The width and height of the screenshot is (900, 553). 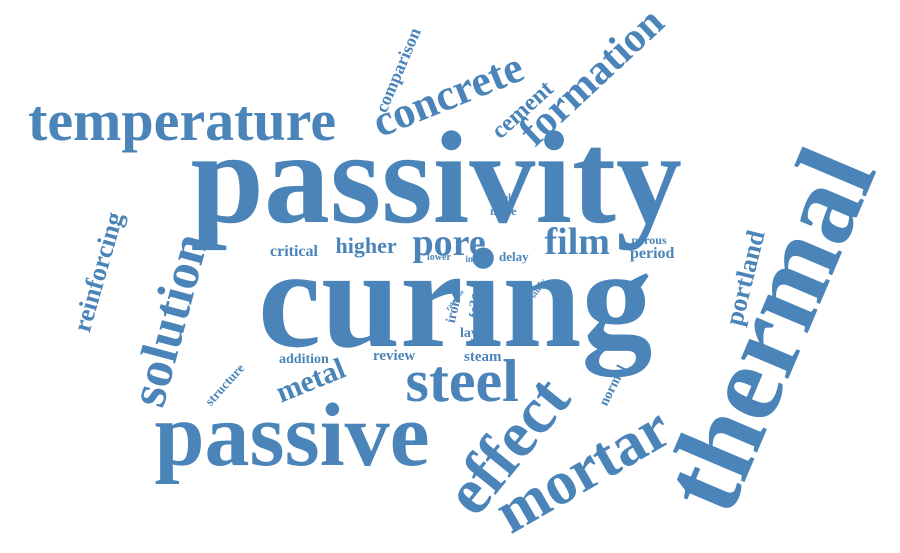 I want to click on word-steel: steel, so click(x=462, y=381).